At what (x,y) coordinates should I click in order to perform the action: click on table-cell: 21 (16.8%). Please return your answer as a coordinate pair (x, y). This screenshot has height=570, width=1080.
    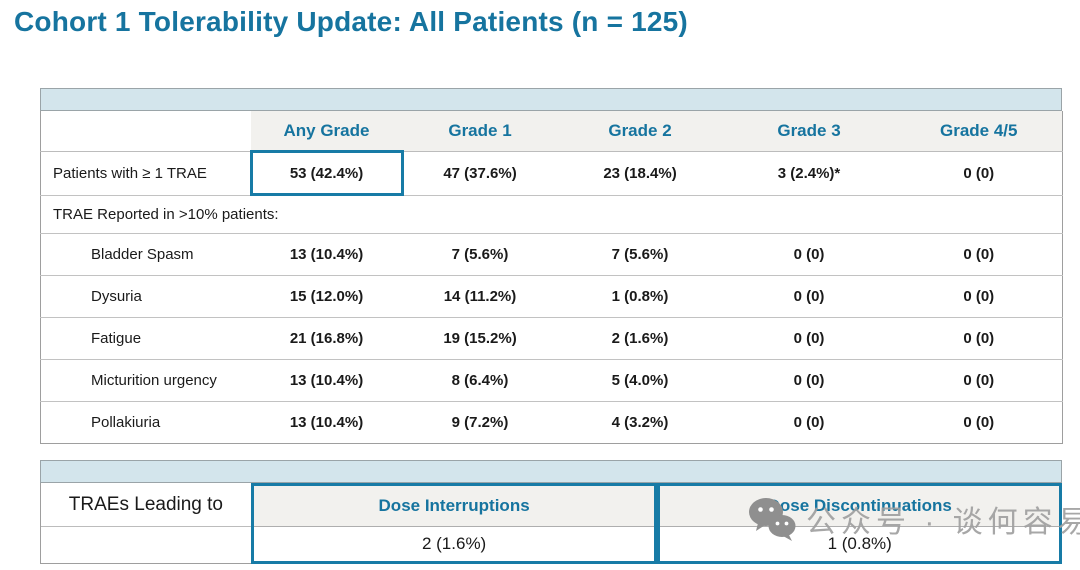
    Looking at the image, I should click on (326, 337).